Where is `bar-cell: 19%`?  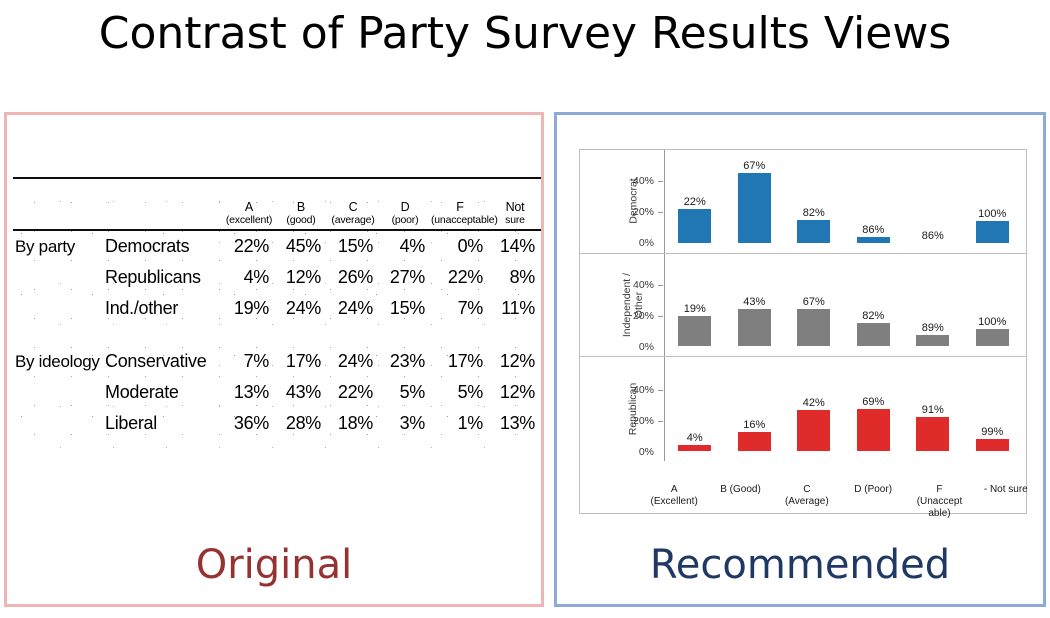
bar-cell: 19% is located at coordinates (695, 307).